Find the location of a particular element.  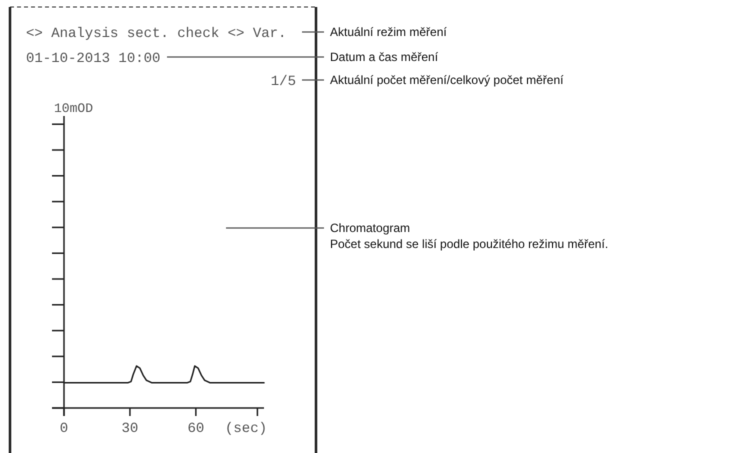

text: Datum a čas měření is located at coordinates (384, 57).